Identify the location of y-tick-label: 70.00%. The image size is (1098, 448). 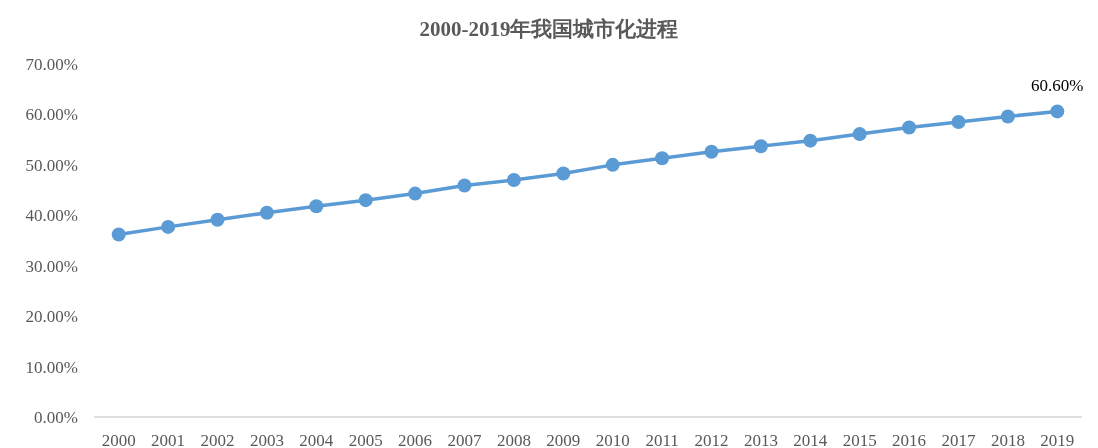
(51, 64).